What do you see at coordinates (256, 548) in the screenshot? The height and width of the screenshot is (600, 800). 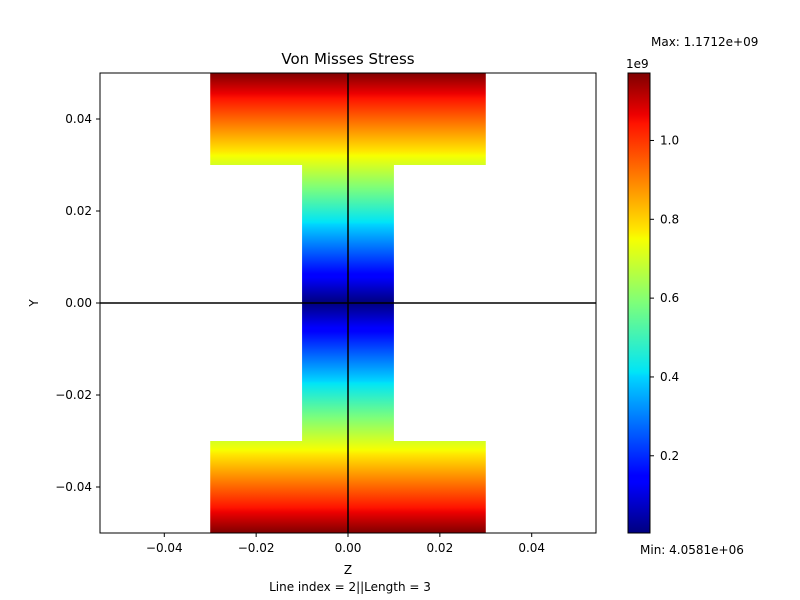 I see `x-tick-label: −0.02` at bounding box center [256, 548].